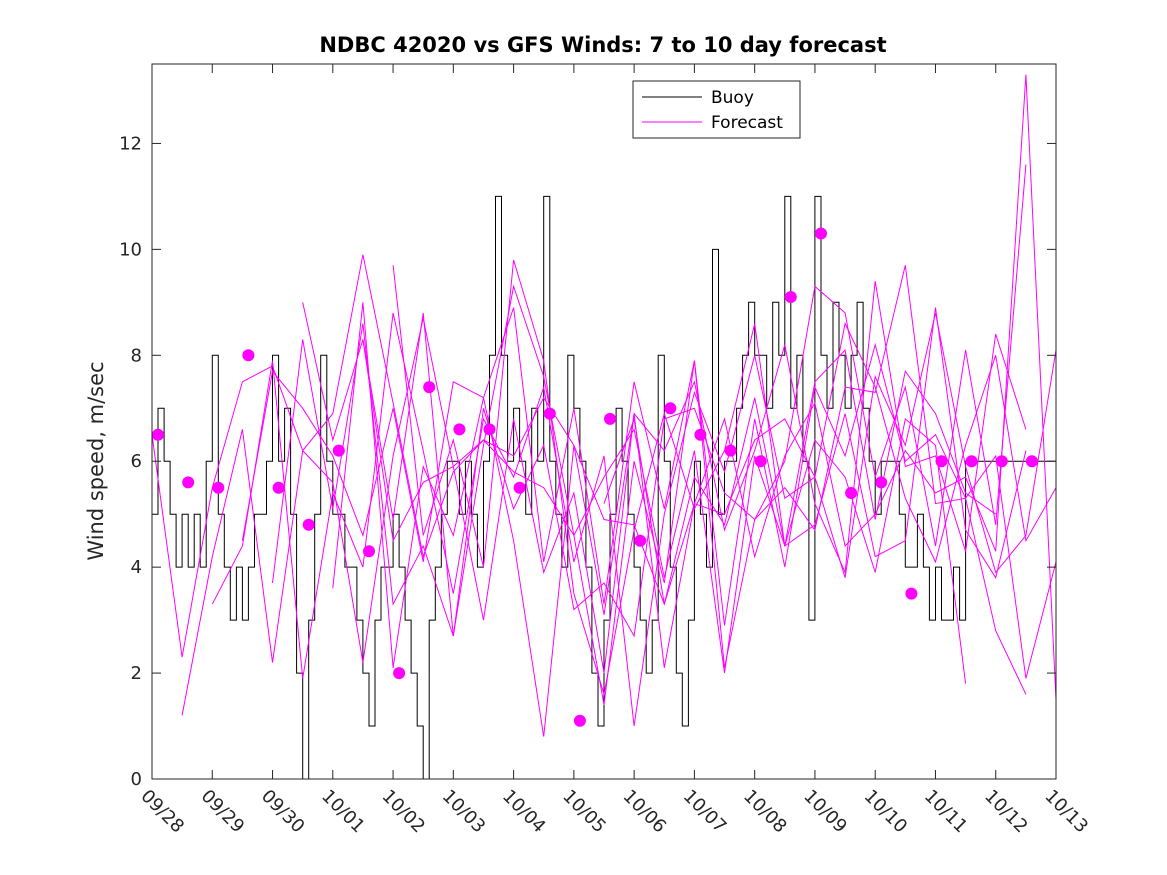 The image size is (1167, 875). What do you see at coordinates (136, 567) in the screenshot?
I see `y-tick-label: 4` at bounding box center [136, 567].